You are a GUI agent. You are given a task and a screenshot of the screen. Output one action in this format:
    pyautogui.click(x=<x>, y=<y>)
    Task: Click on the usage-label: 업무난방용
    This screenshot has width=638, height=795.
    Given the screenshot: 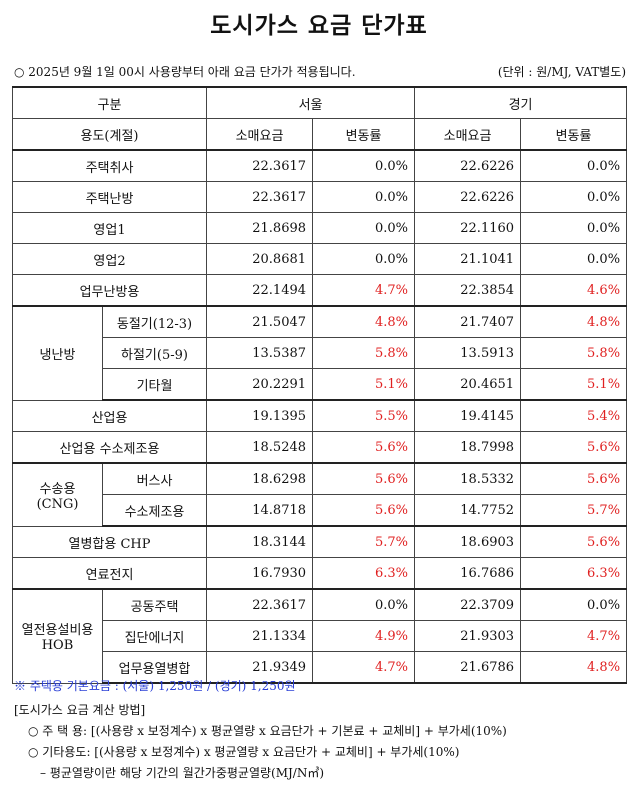 What is the action you would take?
    pyautogui.click(x=109, y=290)
    